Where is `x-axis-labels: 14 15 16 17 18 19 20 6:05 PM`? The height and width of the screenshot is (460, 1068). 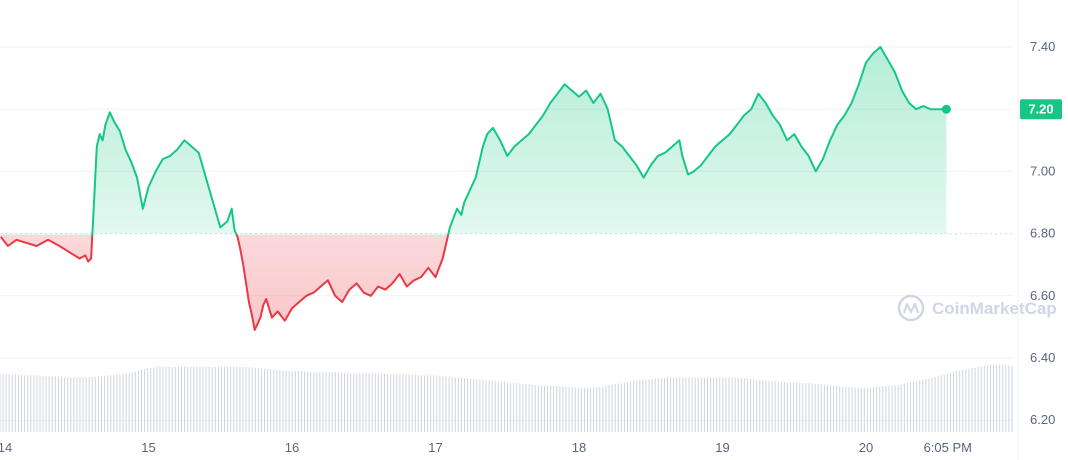
x-axis-labels: 14 15 16 17 18 19 20 6:05 PM is located at coordinates (486, 447).